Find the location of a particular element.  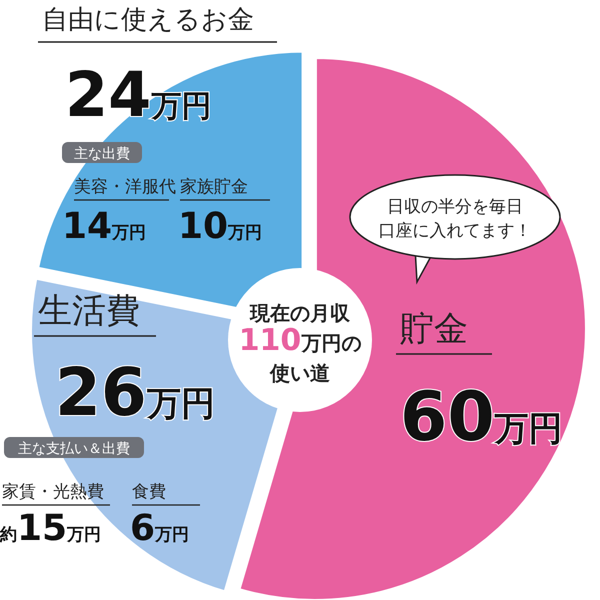

annotation: 6万円 is located at coordinates (160, 528).